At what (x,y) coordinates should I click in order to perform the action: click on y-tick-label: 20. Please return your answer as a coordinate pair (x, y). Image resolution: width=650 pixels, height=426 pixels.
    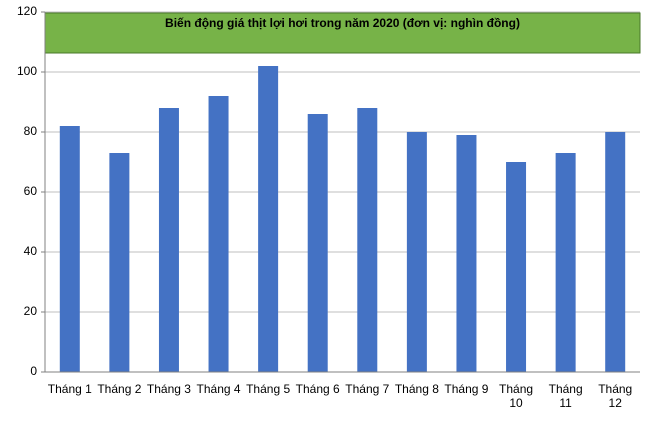
    Looking at the image, I should click on (31, 311).